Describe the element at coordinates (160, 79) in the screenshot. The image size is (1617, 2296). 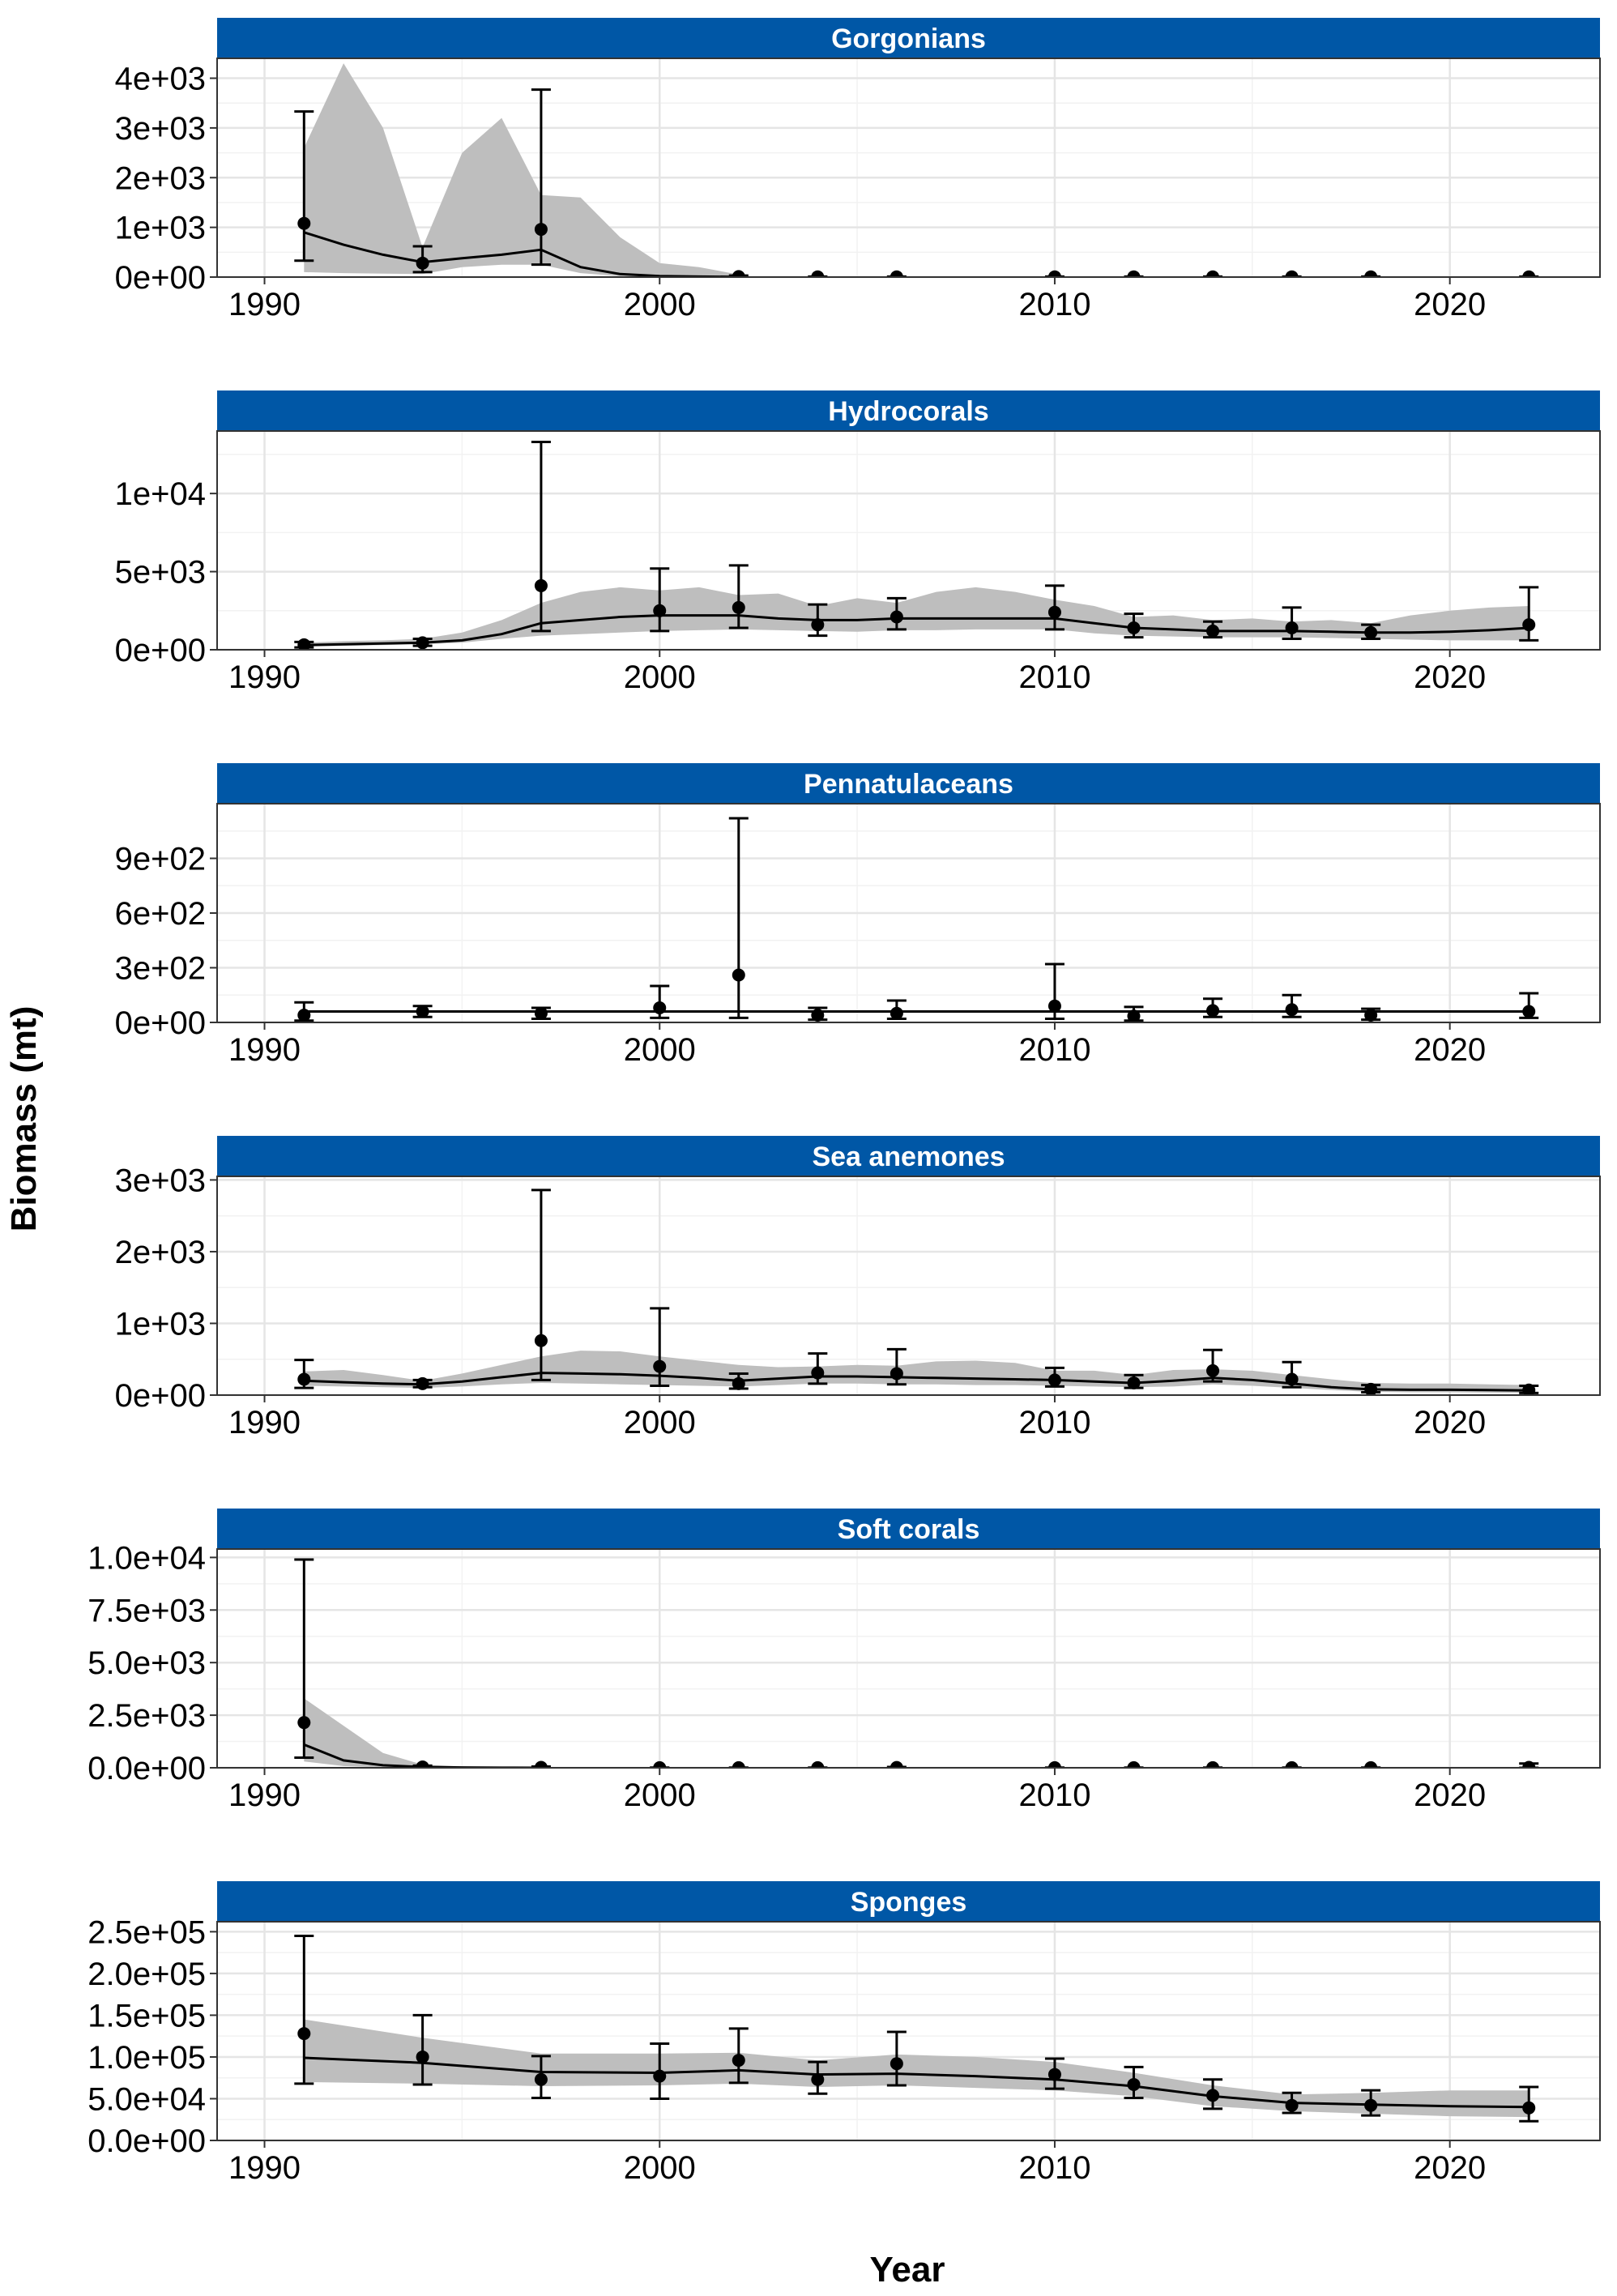
I see `y-tick-label: 4e+03` at that location.